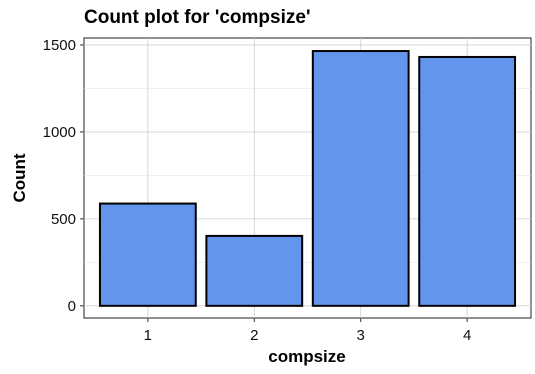 The image size is (535, 374). Describe the element at coordinates (306, 356) in the screenshot. I see `x-axis-title: compsize` at that location.